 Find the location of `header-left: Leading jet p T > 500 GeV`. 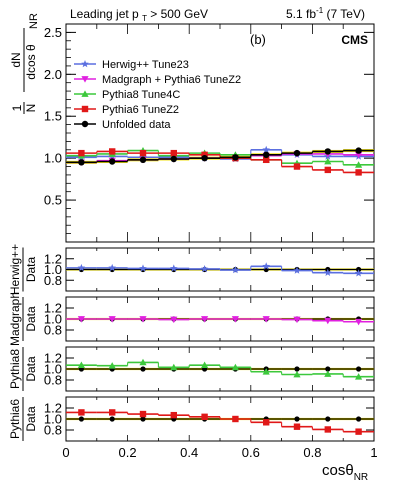

header-left: Leading jet p T > 500 GeV is located at coordinates (139, 15).